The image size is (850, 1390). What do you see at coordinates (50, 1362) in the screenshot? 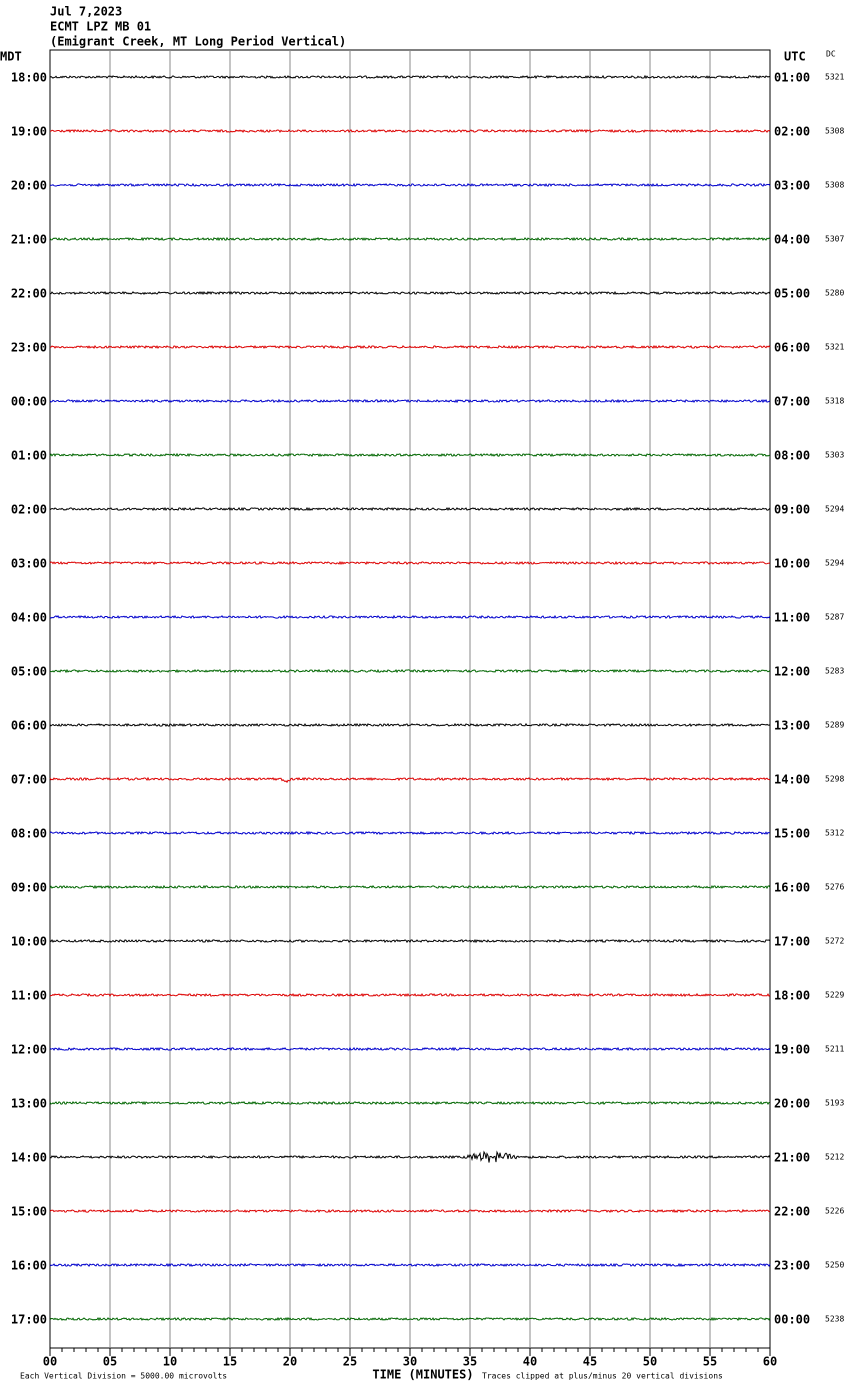
I see `x-tick-label: 00` at bounding box center [50, 1362].